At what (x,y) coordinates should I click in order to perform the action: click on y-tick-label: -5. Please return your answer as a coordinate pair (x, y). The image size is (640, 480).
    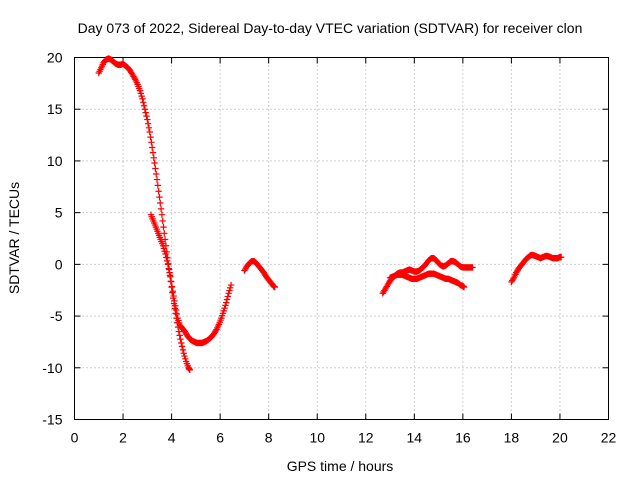
    Looking at the image, I should click on (56, 316).